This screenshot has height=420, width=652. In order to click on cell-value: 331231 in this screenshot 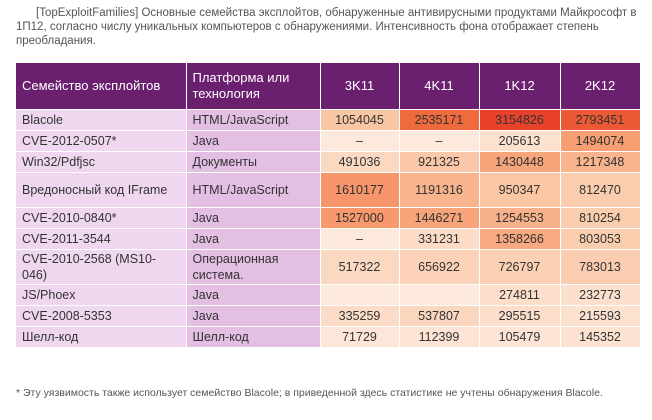, I will do `click(439, 239)`.